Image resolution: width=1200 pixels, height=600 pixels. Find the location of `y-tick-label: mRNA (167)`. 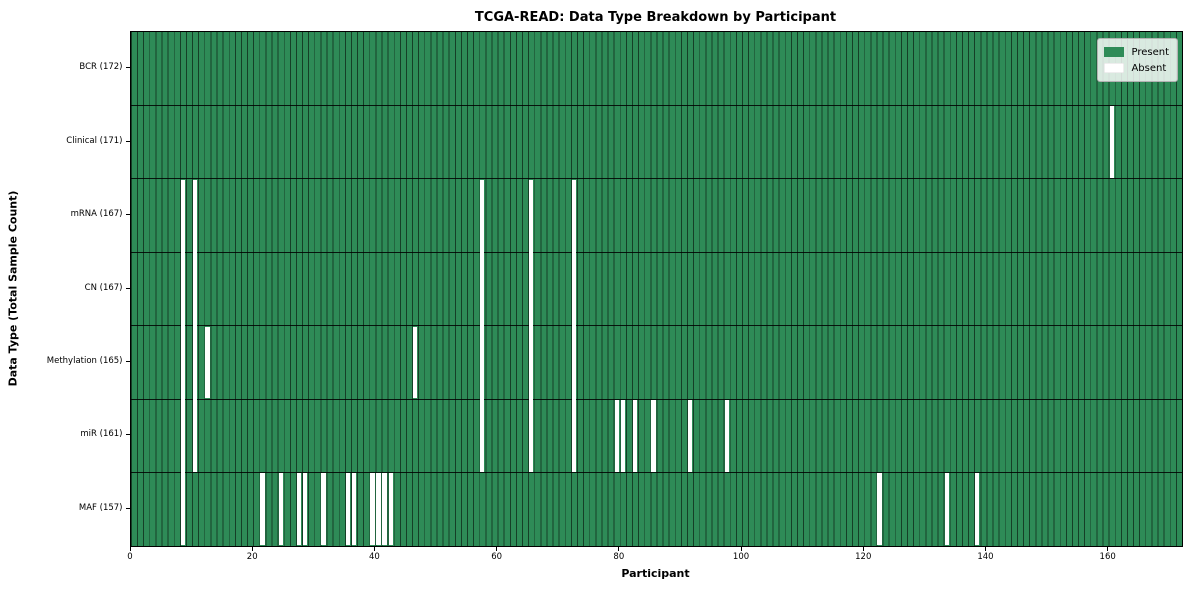

y-tick-label: mRNA (167) is located at coordinates (96, 214).